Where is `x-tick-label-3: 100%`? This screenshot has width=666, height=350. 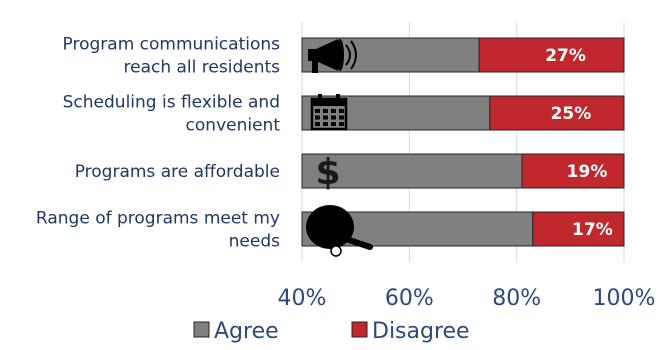 x-tick-label-3: 100% is located at coordinates (624, 298).